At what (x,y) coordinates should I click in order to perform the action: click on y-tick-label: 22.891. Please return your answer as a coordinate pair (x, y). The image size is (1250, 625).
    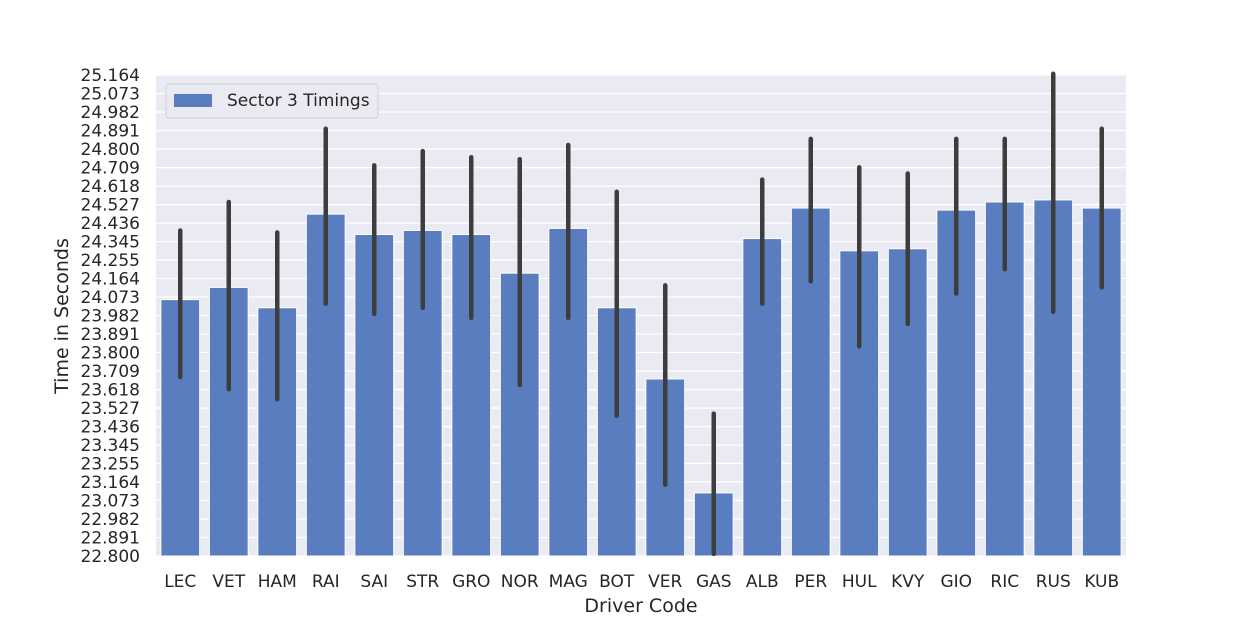
    Looking at the image, I should click on (110, 538).